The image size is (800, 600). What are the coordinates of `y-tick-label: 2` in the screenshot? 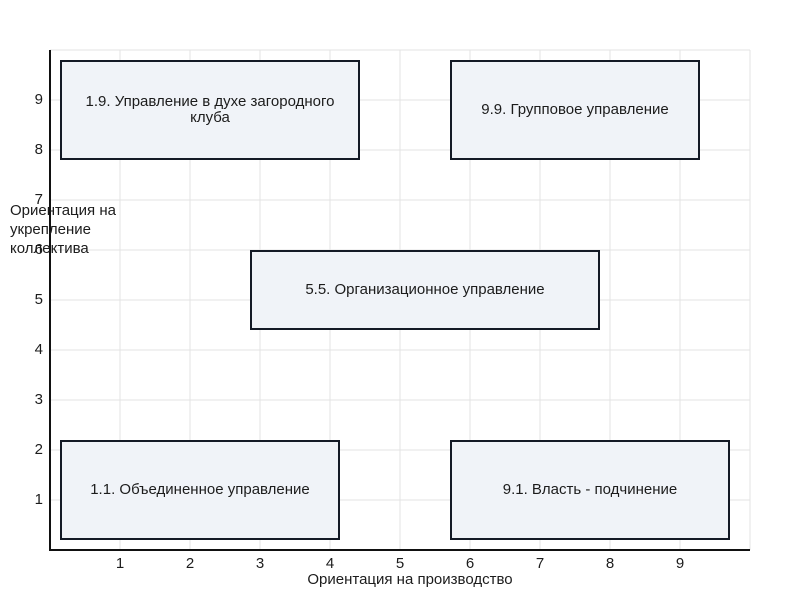 It's located at (38, 449).